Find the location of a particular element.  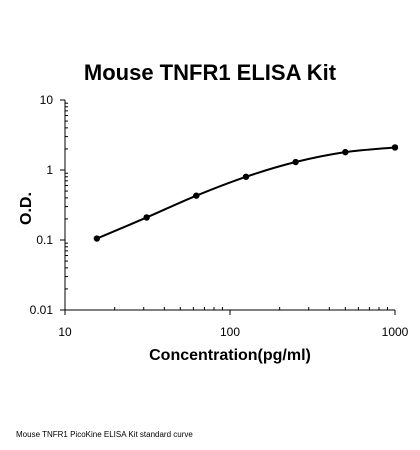

y-tick-label: 1 is located at coordinates (49, 170).